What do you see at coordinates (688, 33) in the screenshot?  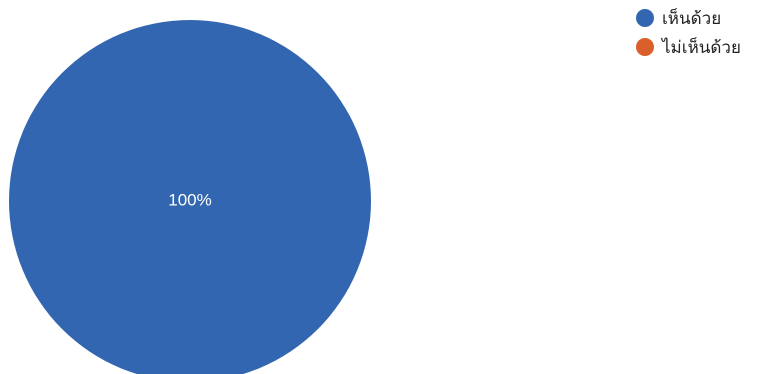 I see `legend: เห็นด้วย ไม่เห็นด้วย` at bounding box center [688, 33].